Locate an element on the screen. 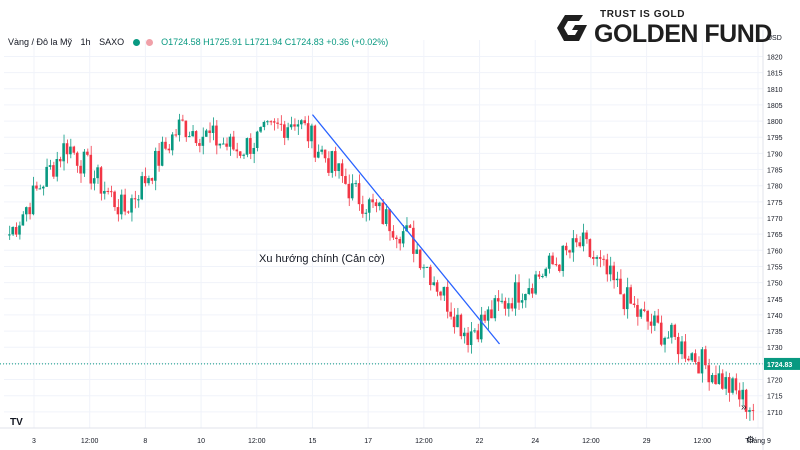  status-dot-2-icon is located at coordinates (149, 42).